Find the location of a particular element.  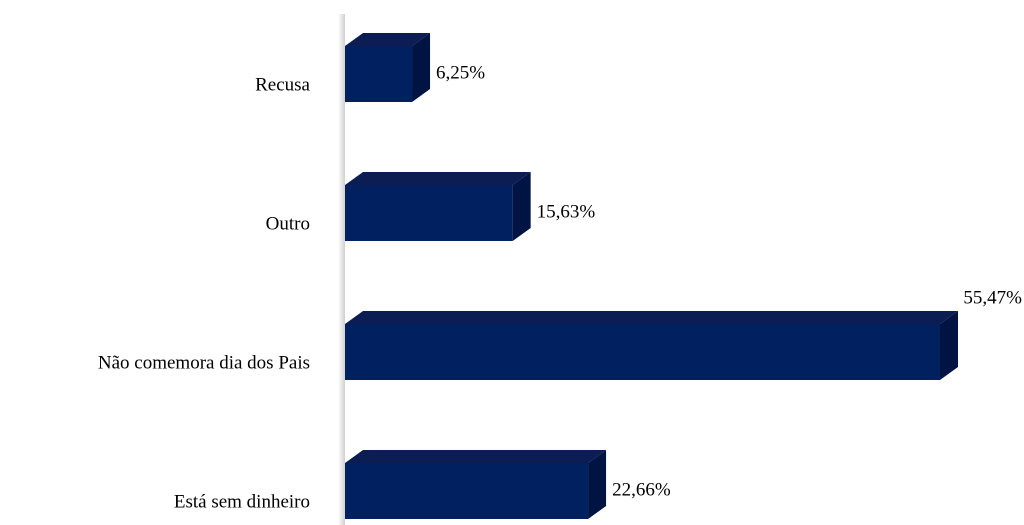

axis-shadow is located at coordinates (341, 269).